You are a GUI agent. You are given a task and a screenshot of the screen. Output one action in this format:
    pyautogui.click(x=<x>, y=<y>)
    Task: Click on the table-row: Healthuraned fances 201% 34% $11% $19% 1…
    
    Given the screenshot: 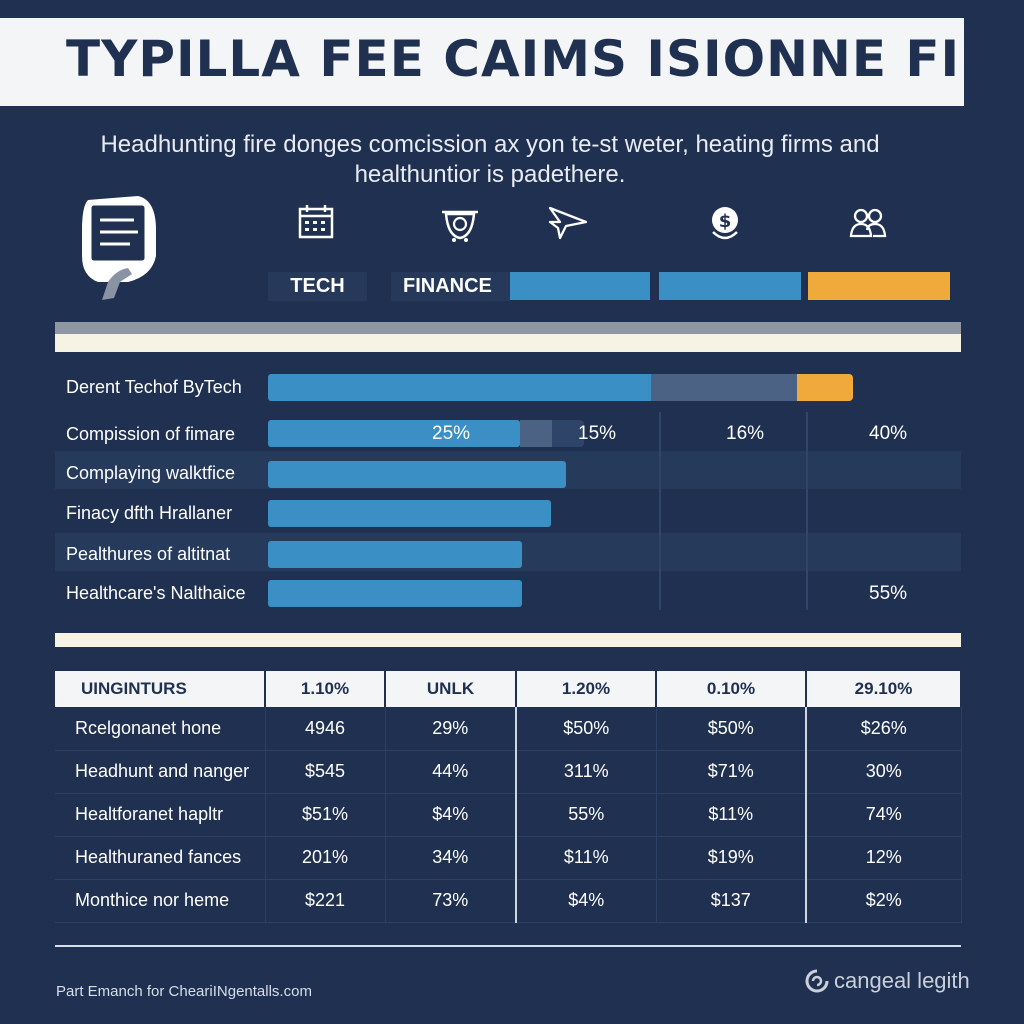 What is the action you would take?
    pyautogui.click(x=508, y=858)
    